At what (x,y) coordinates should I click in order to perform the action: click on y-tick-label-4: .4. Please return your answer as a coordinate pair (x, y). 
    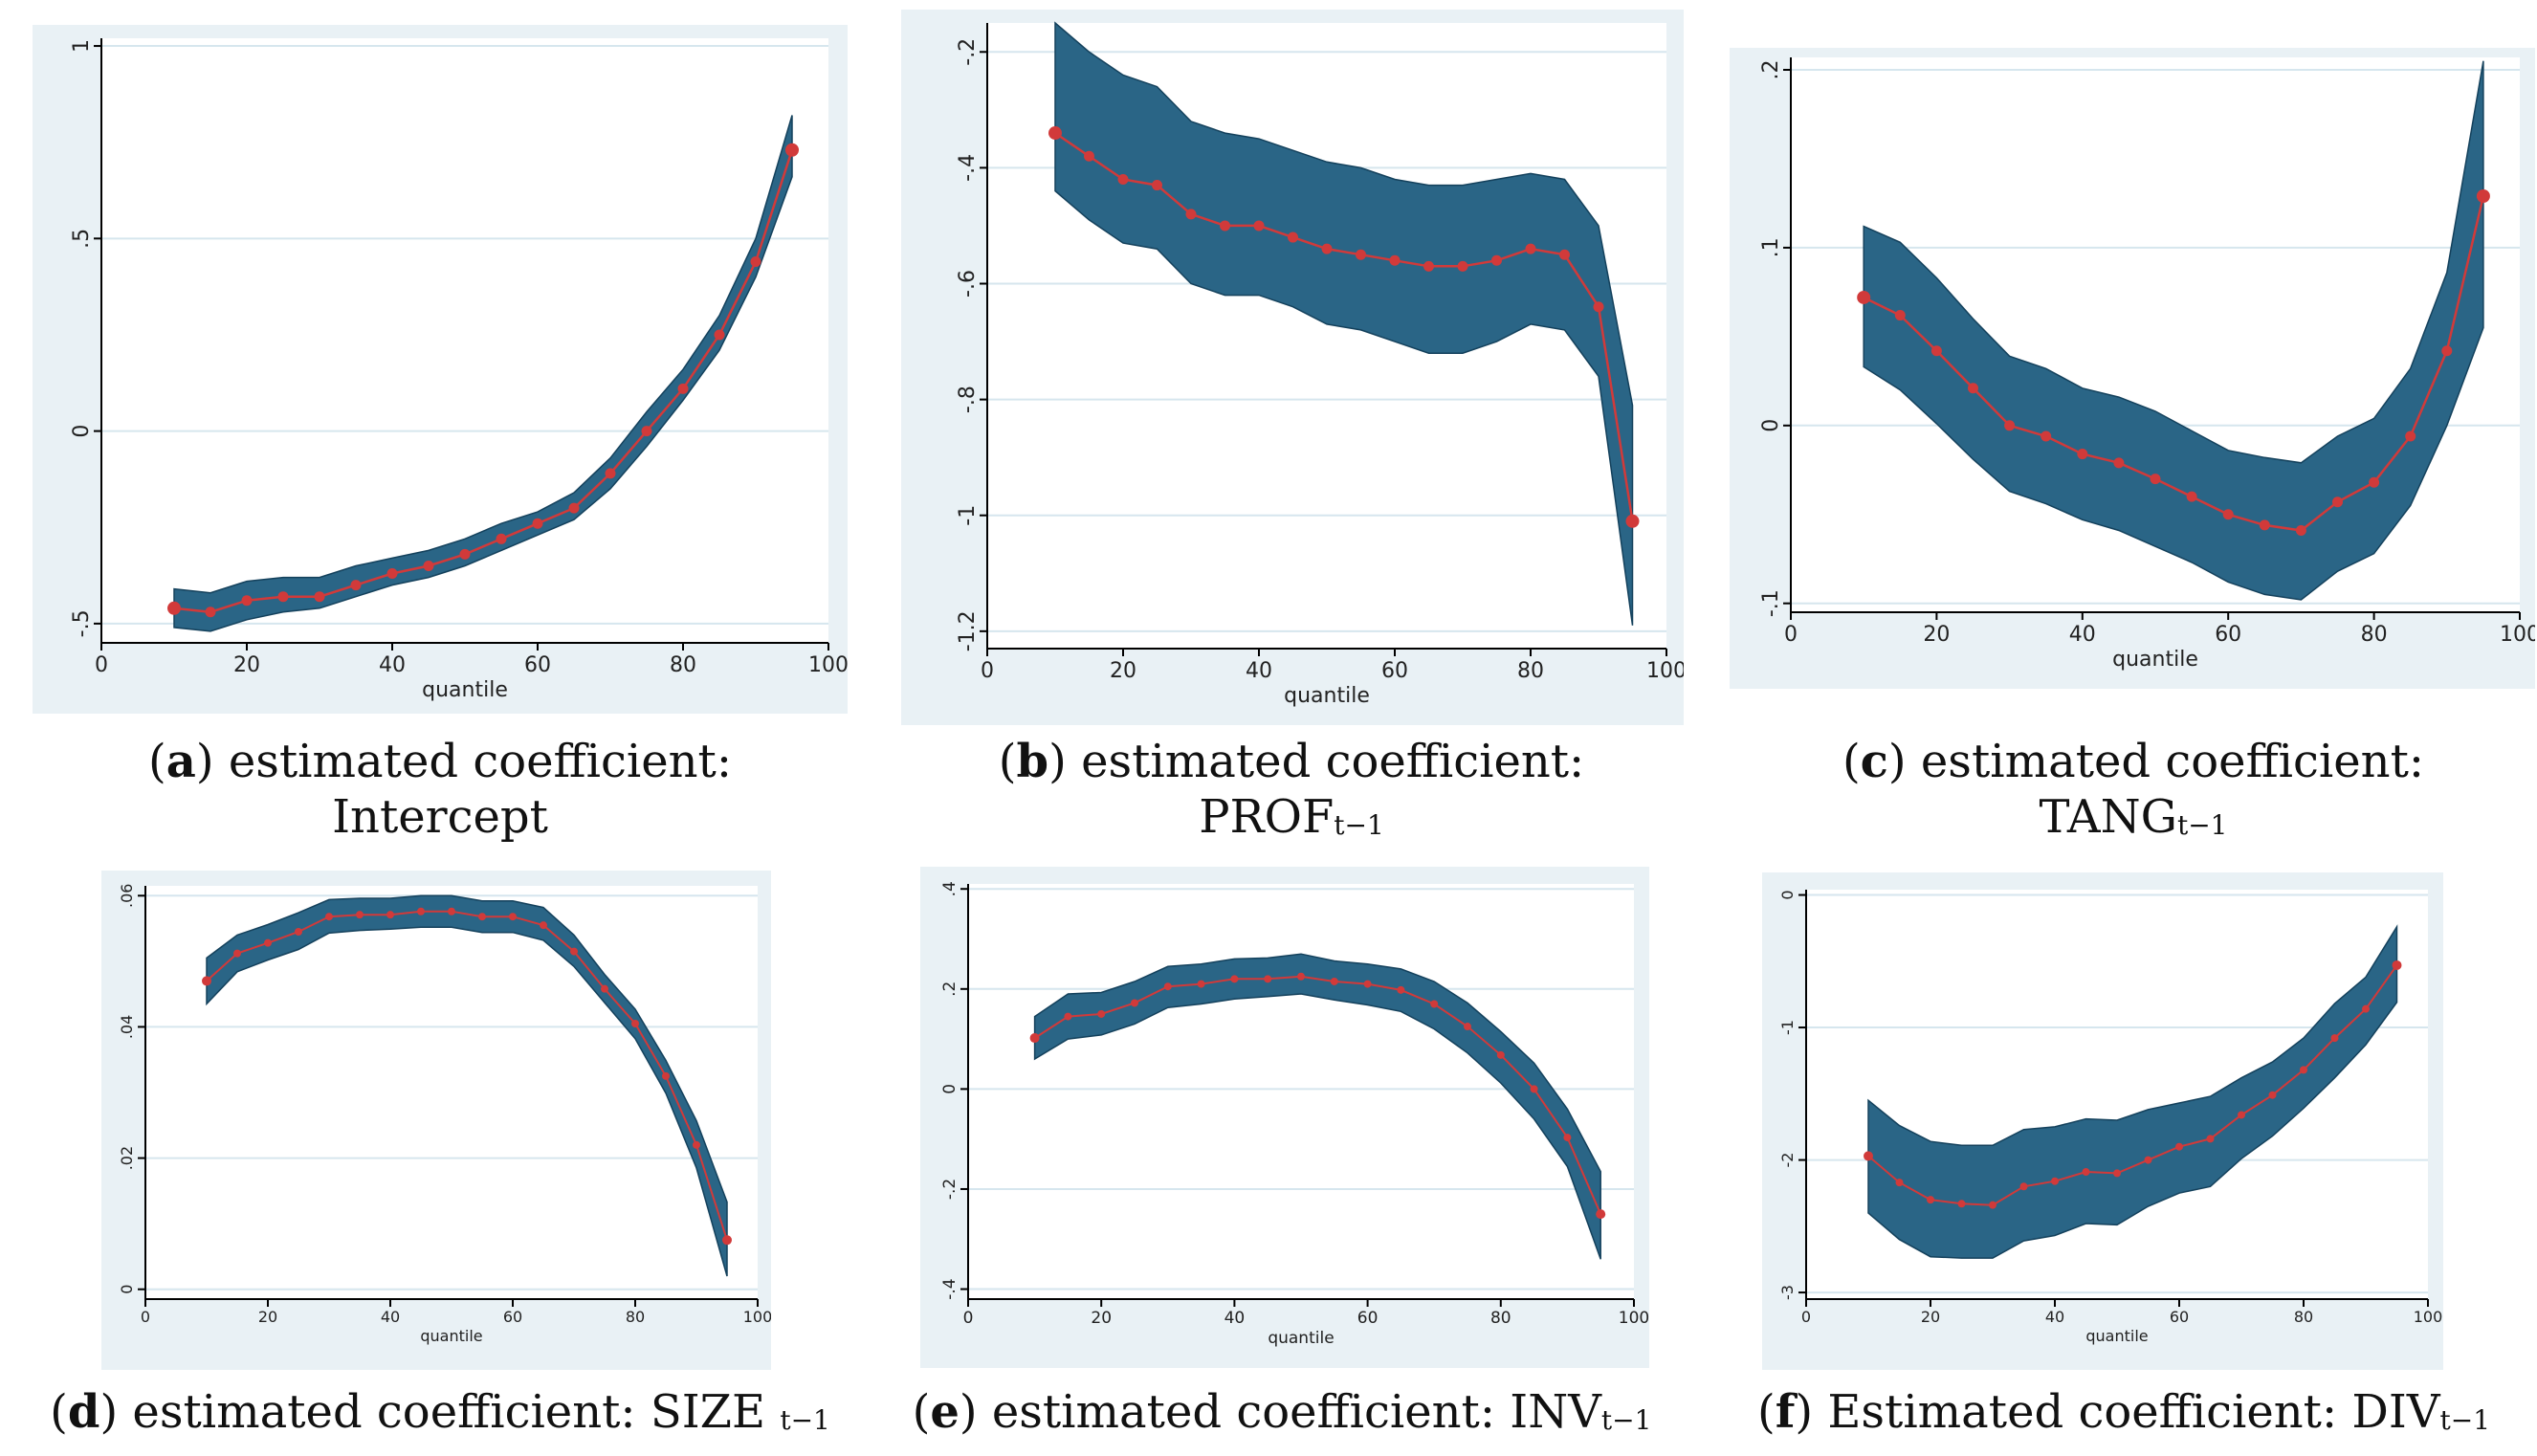
    Looking at the image, I should click on (950, 889).